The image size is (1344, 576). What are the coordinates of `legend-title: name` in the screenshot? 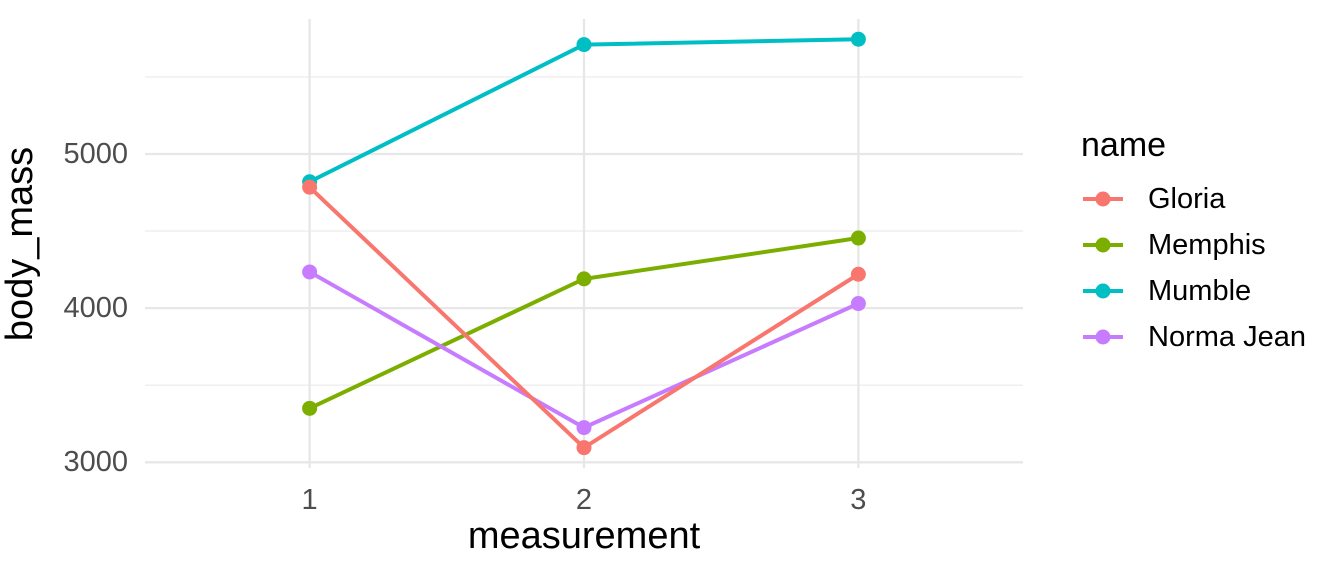 It's located at (1124, 145).